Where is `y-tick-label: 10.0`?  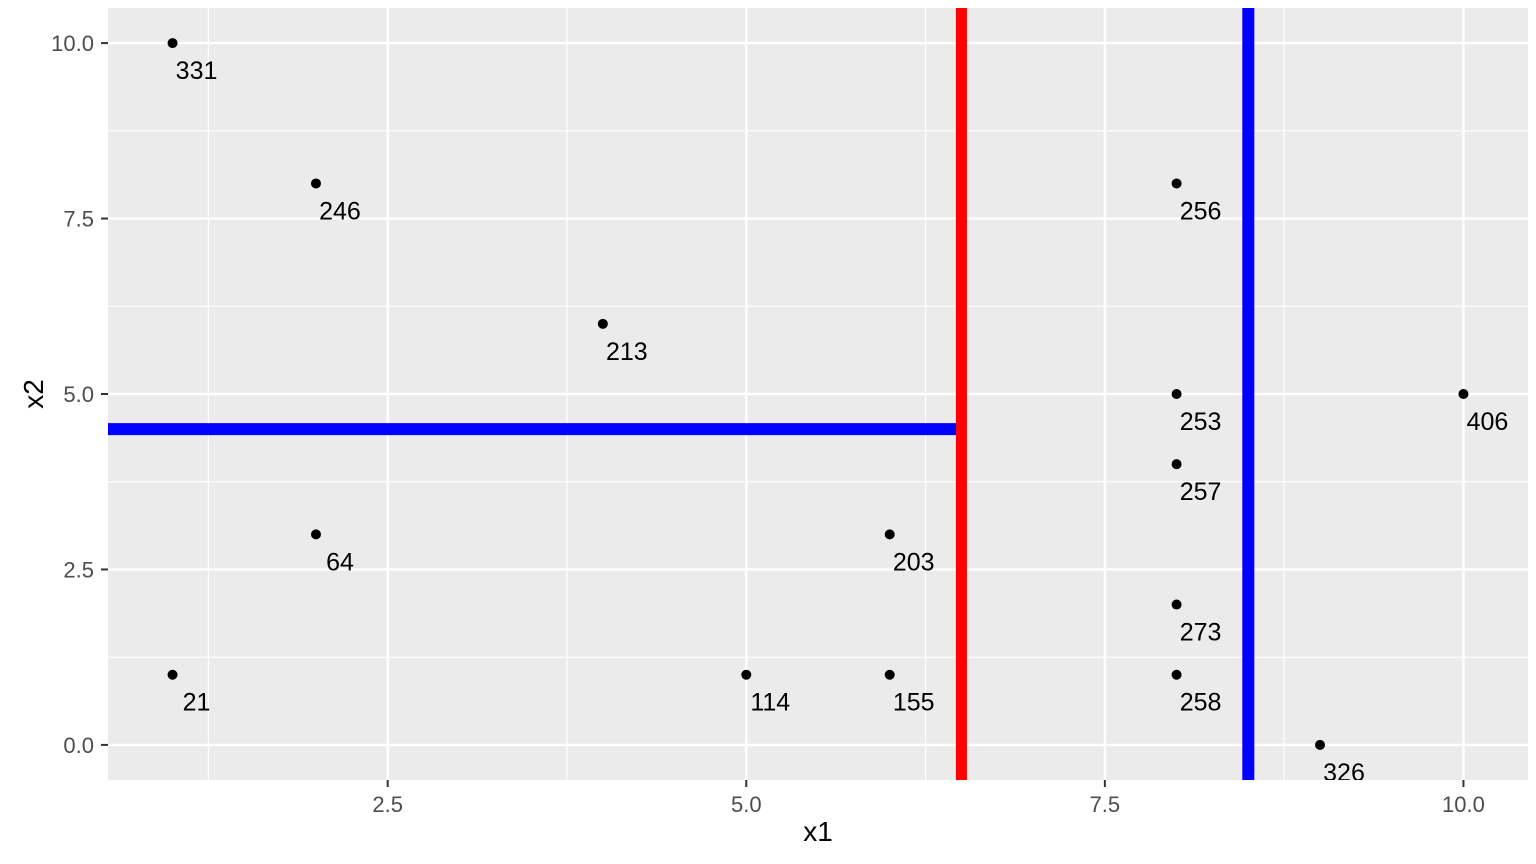 y-tick-label: 10.0 is located at coordinates (72, 43).